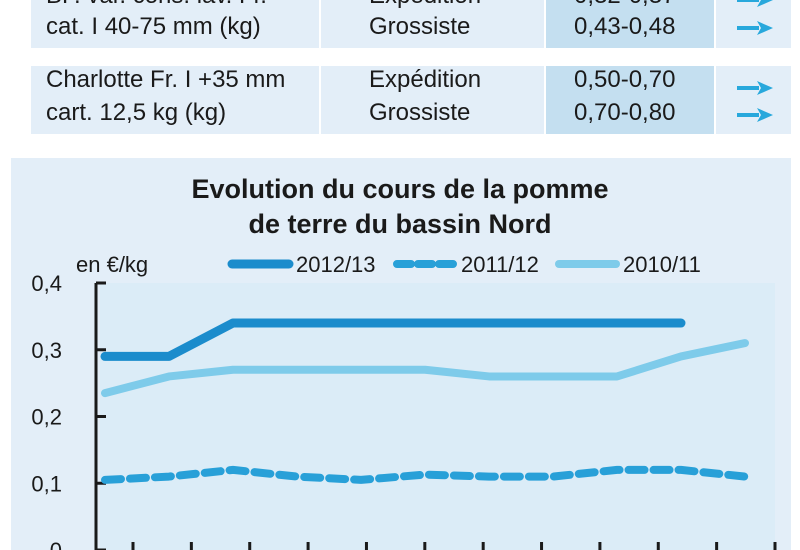  Describe the element at coordinates (112, 264) in the screenshot. I see `y-axis-unit-label: en €/kg` at that location.